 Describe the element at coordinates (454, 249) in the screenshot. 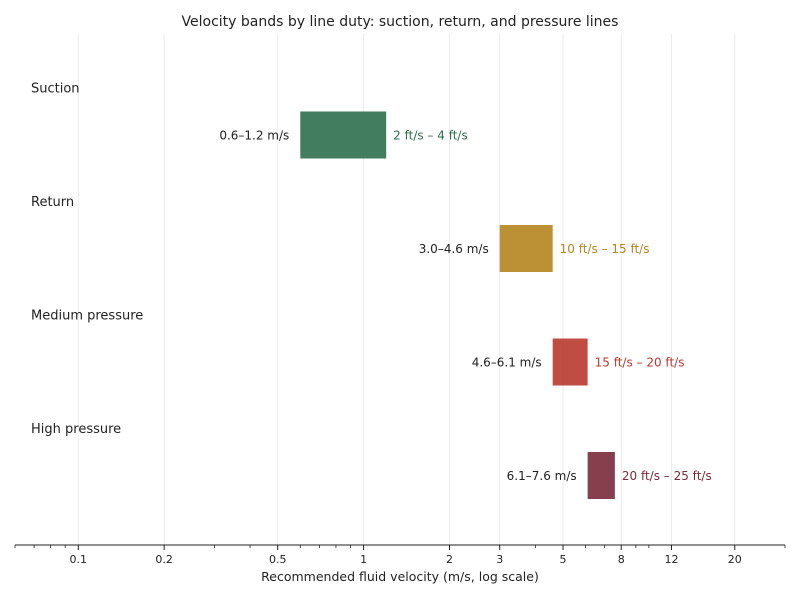

I see `range-label-metric-1: 3.0–4.6 m/s` at that location.